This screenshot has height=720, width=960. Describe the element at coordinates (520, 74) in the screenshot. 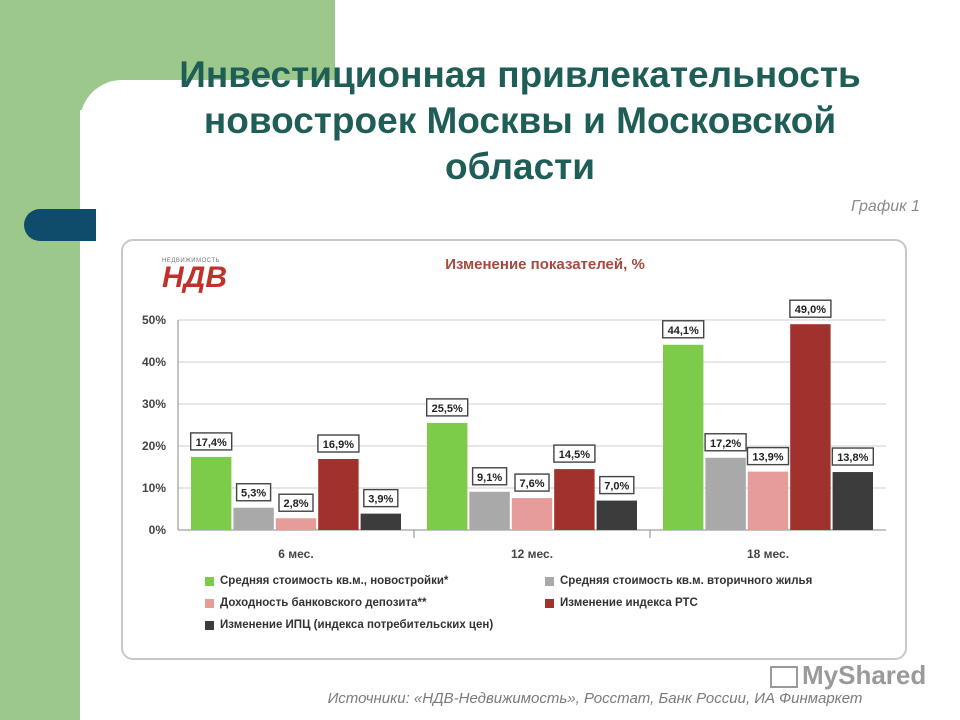

I see `title-line-1: Инвестиционная привлекательность` at that location.